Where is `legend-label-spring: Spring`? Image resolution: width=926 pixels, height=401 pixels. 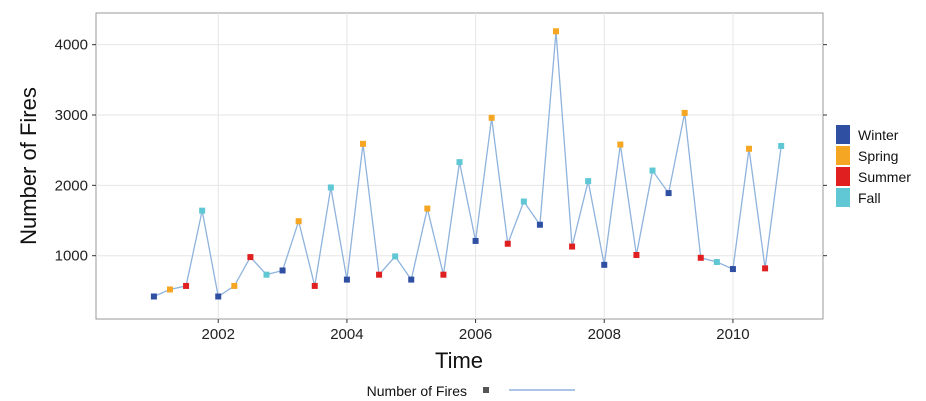
legend-label-spring: Spring is located at coordinates (878, 156).